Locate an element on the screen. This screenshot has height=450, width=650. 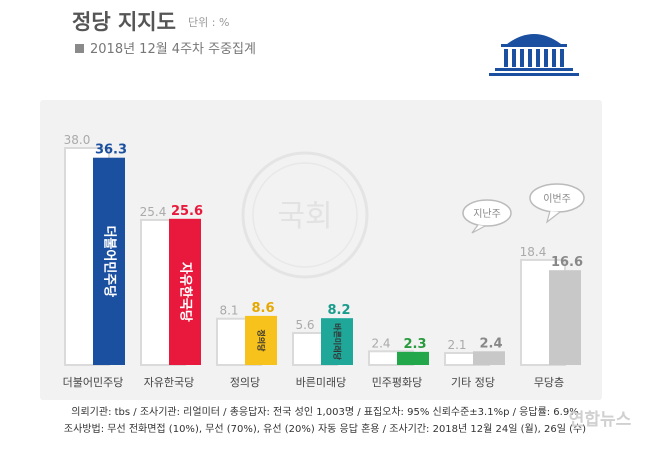
legend-previous-week: 지난주 is located at coordinates (487, 216).